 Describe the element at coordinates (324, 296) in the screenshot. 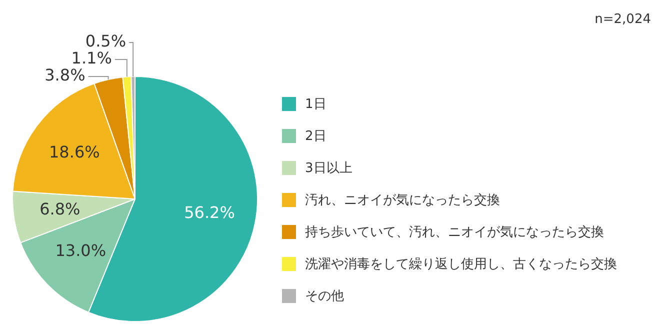

I see `legend-label: その他` at that location.